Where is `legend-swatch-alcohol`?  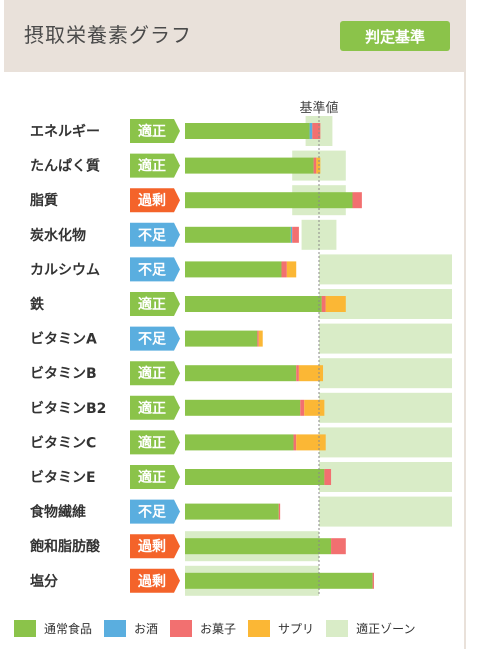
legend-swatch-alcohol is located at coordinates (115, 628).